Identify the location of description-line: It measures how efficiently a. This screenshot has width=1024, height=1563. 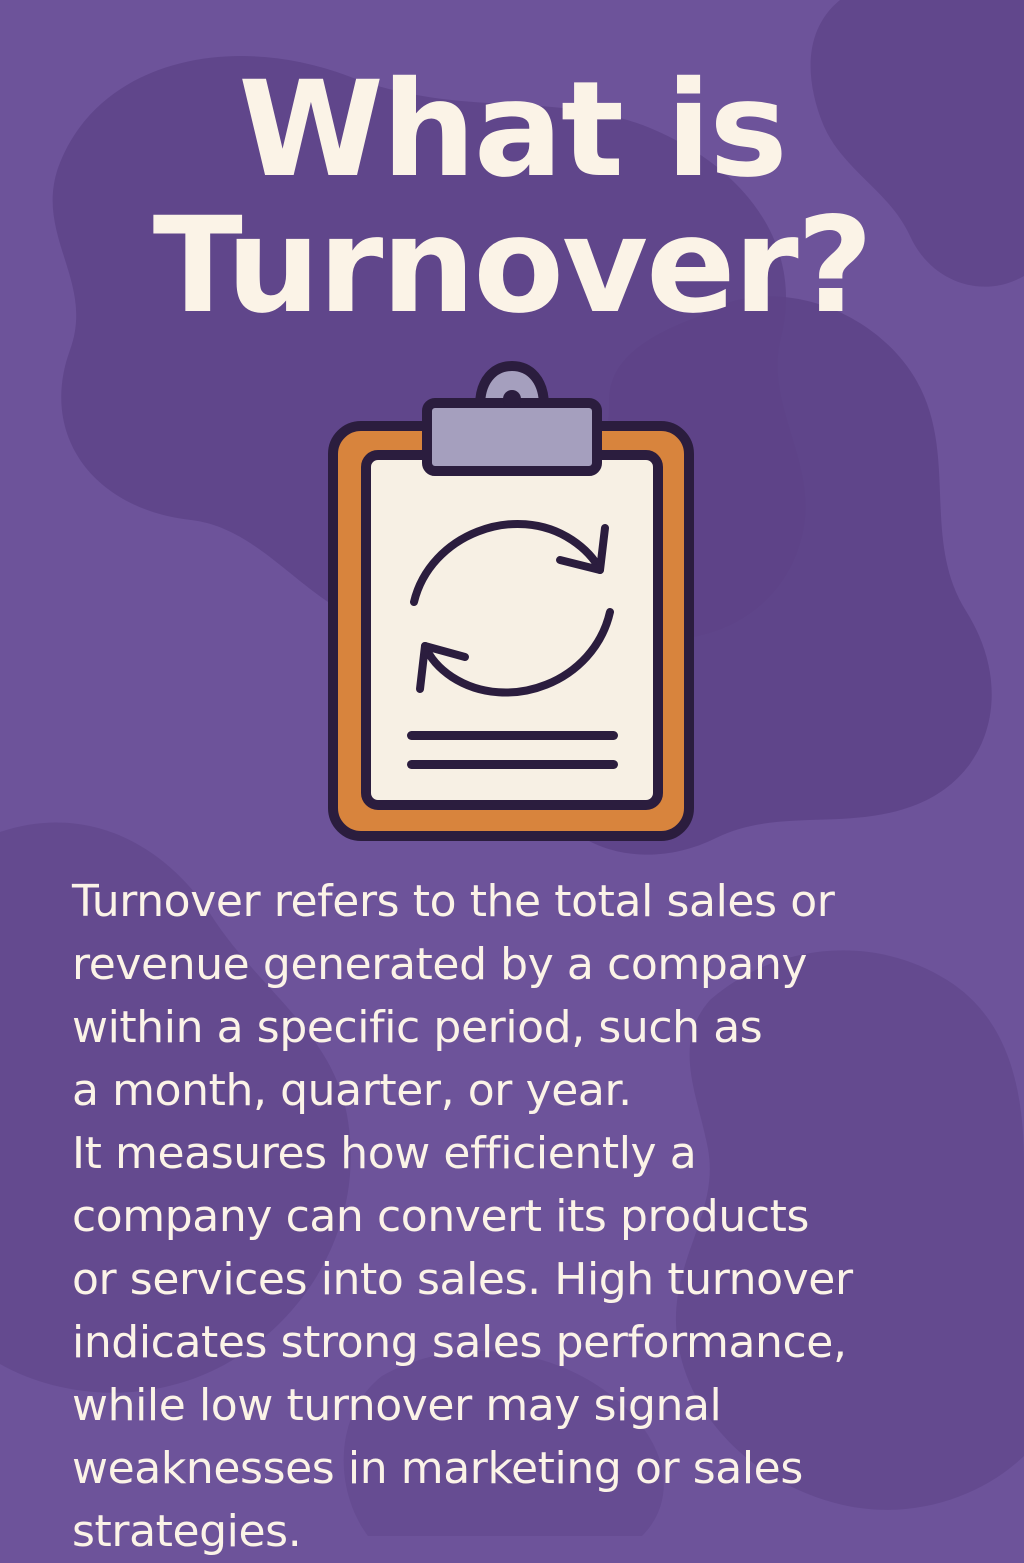
(384, 1153).